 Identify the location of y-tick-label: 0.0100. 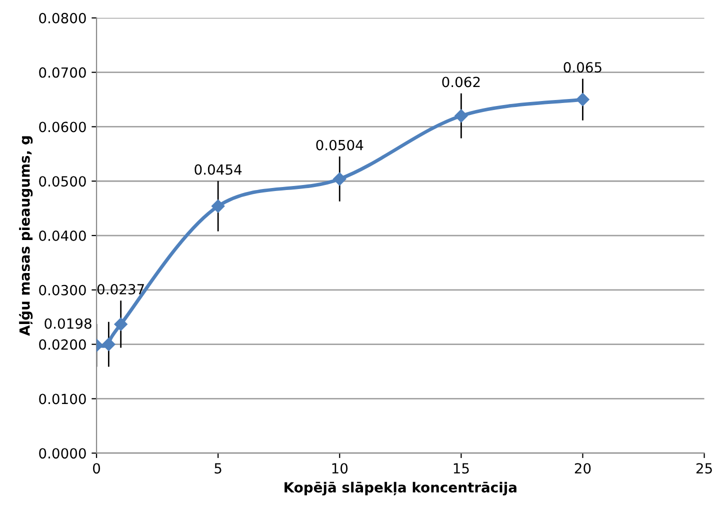
(62, 399).